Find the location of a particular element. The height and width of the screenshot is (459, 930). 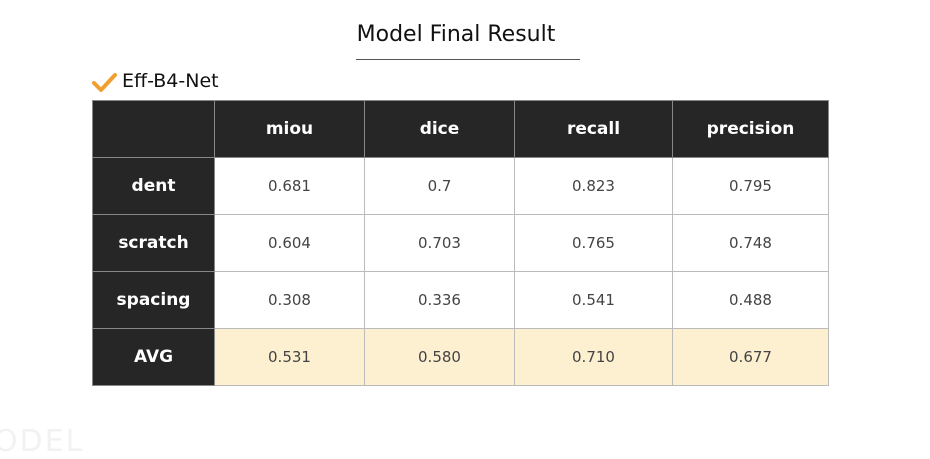

value-cell: 0.604 is located at coordinates (289, 243).